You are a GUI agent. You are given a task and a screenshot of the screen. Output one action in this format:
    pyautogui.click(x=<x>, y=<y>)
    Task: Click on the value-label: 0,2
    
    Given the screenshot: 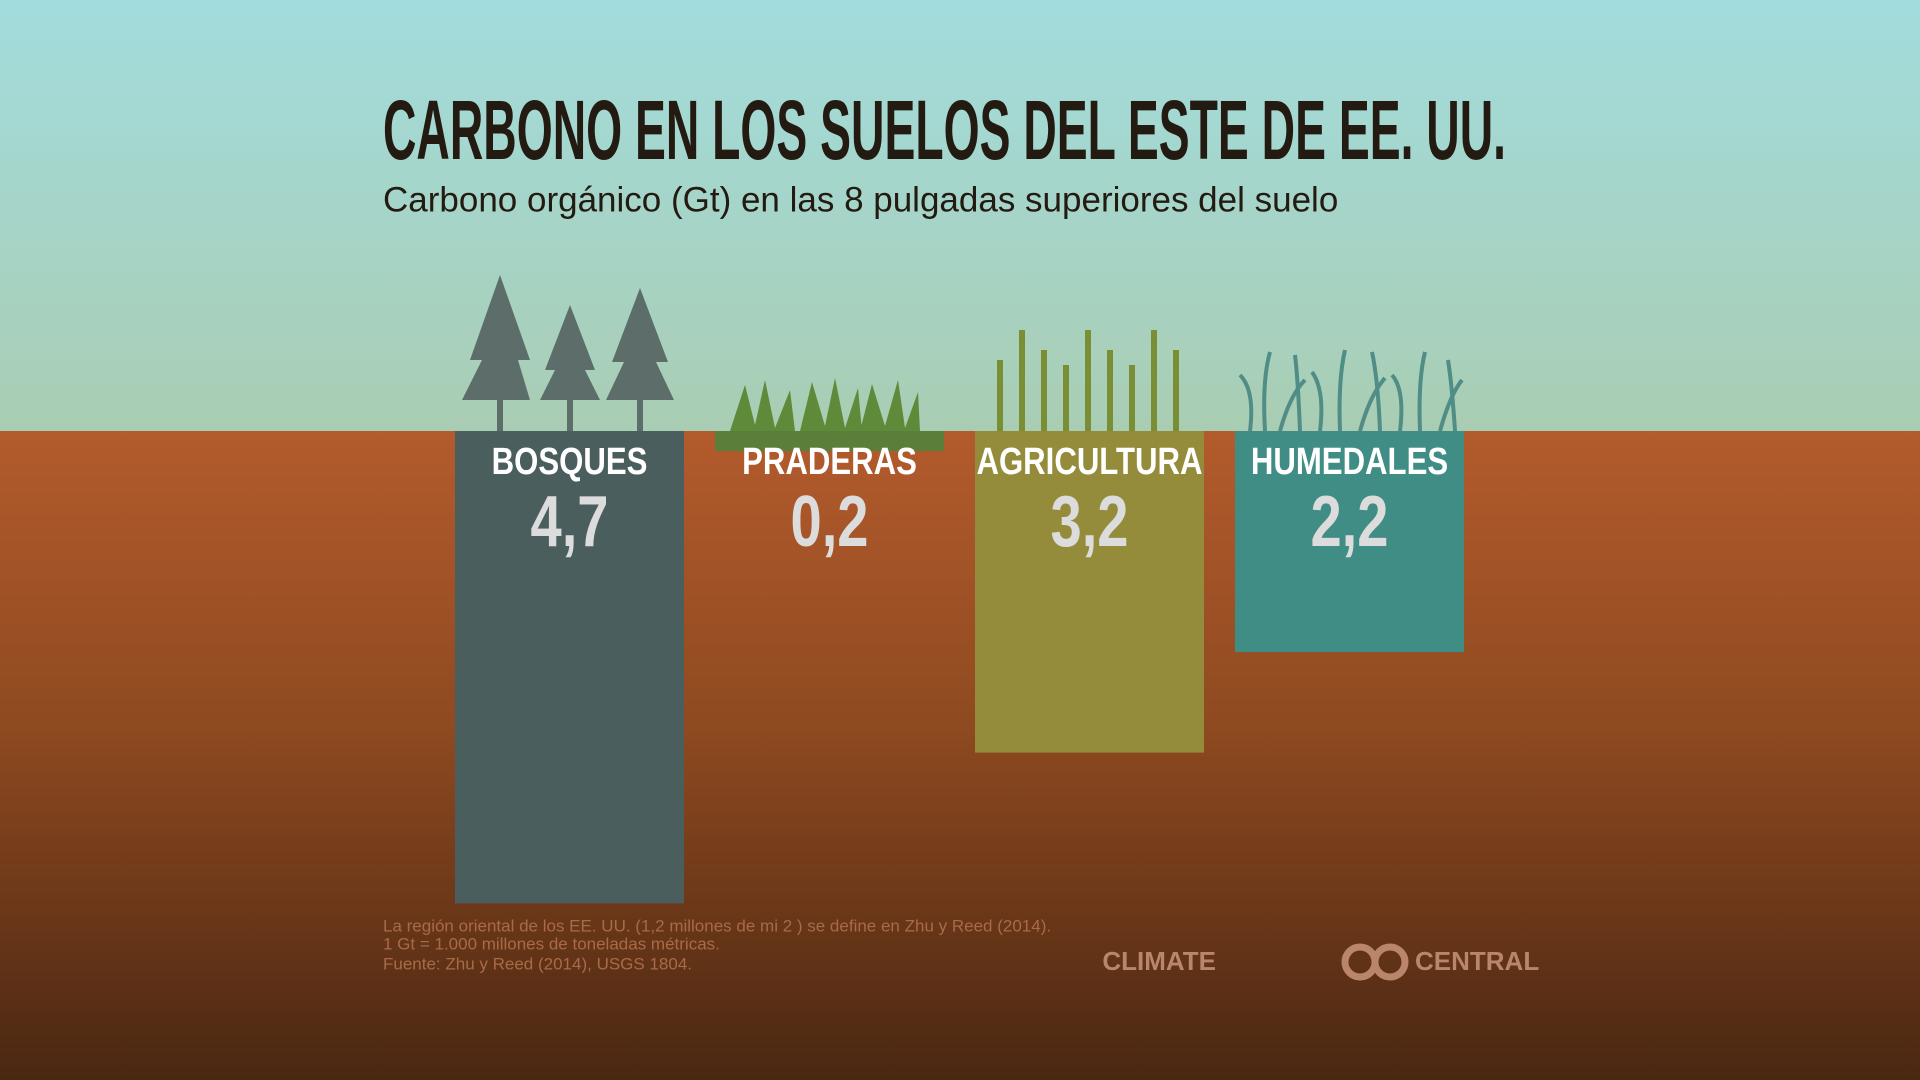 What is the action you would take?
    pyautogui.click(x=829, y=521)
    